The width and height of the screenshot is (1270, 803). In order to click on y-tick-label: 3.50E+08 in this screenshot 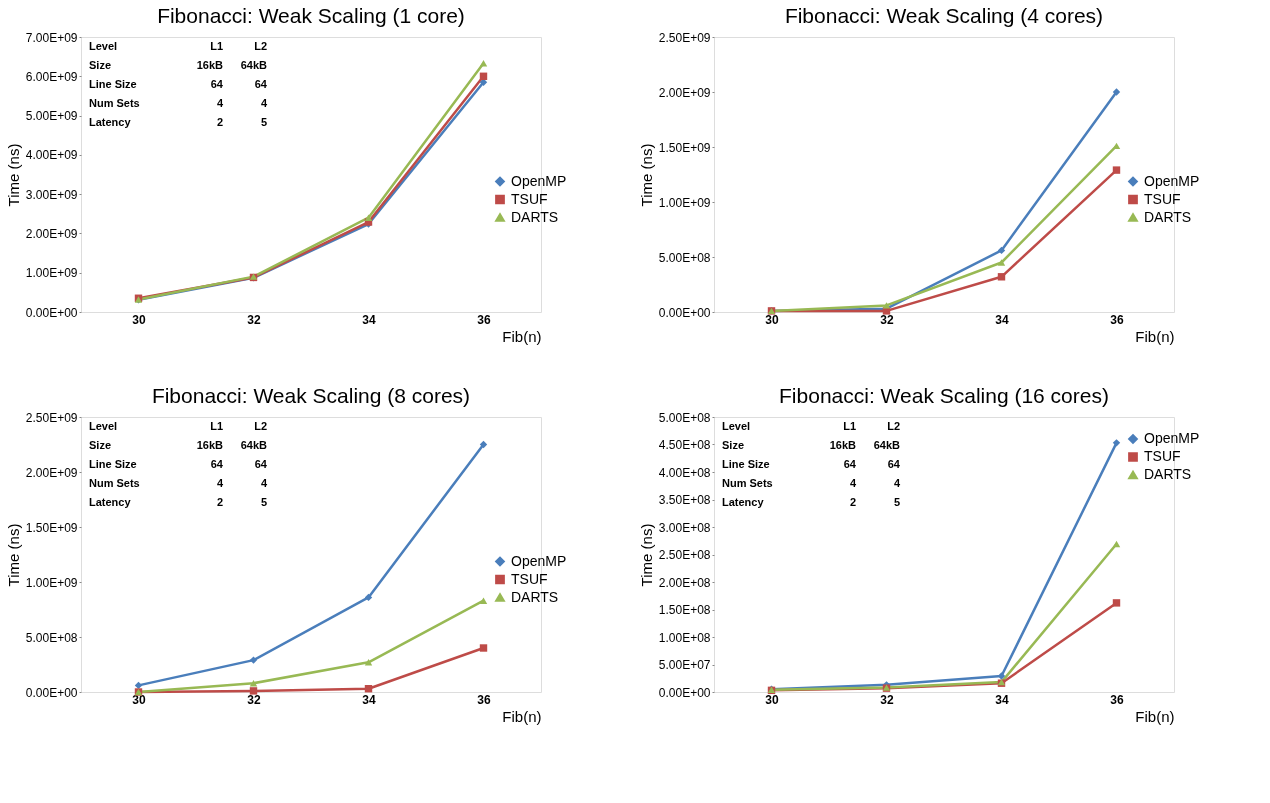, I will do `click(684, 500)`.